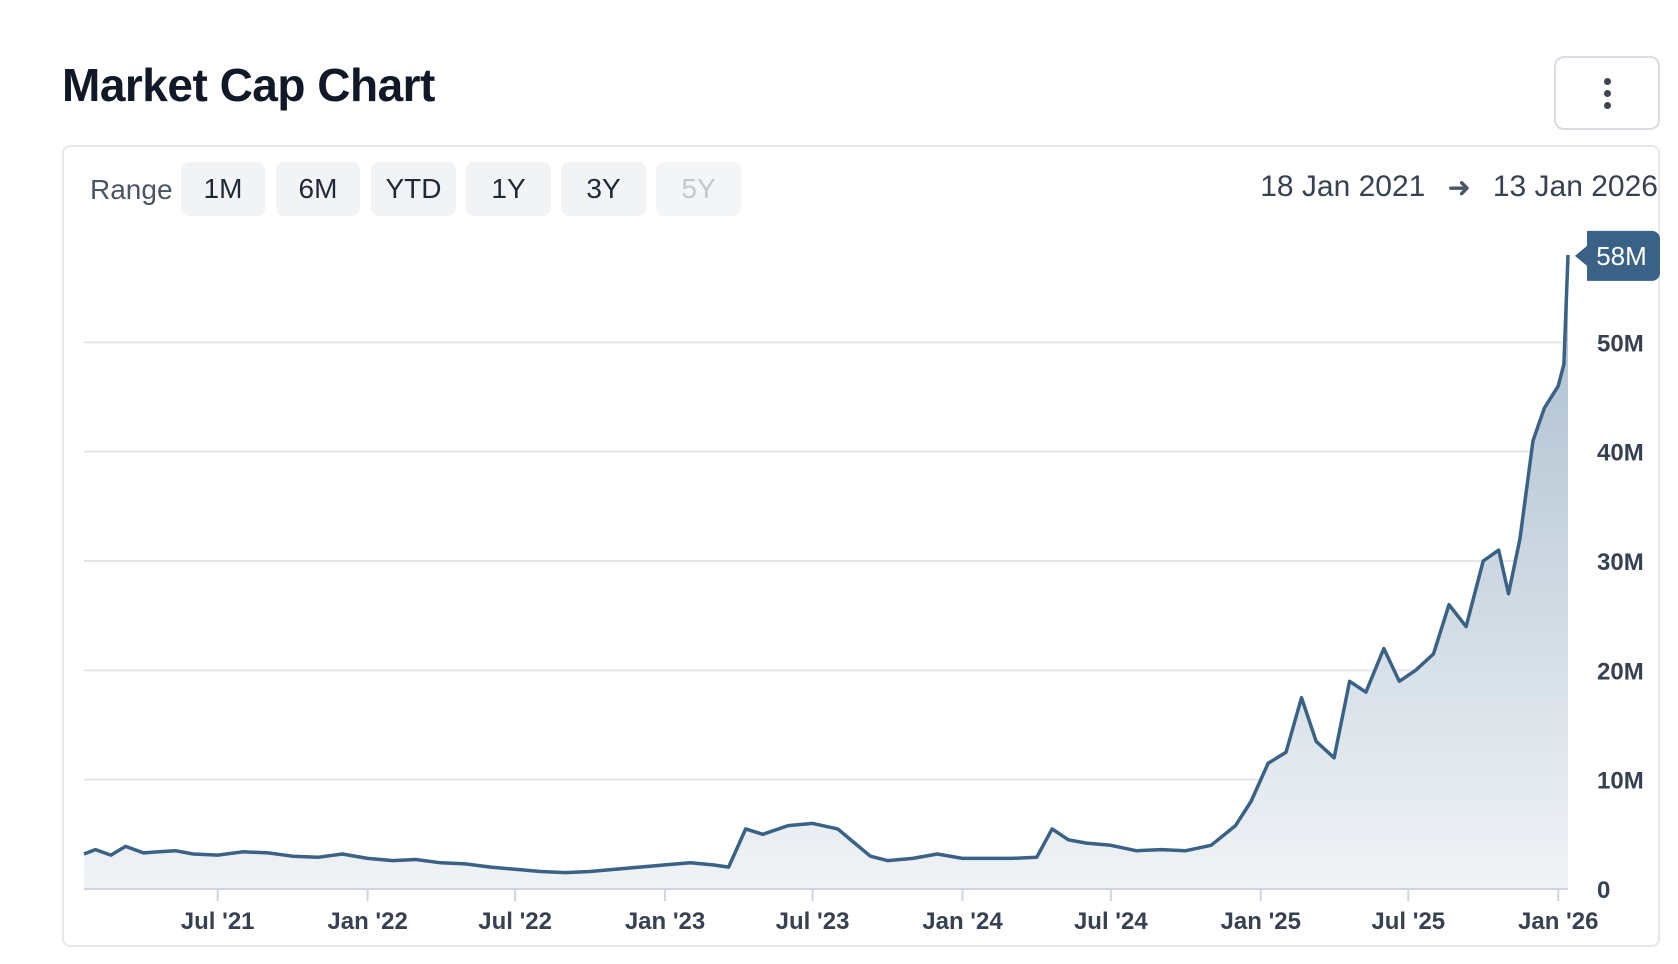  What do you see at coordinates (1620, 781) in the screenshot?
I see `y-tick-label: 10M` at bounding box center [1620, 781].